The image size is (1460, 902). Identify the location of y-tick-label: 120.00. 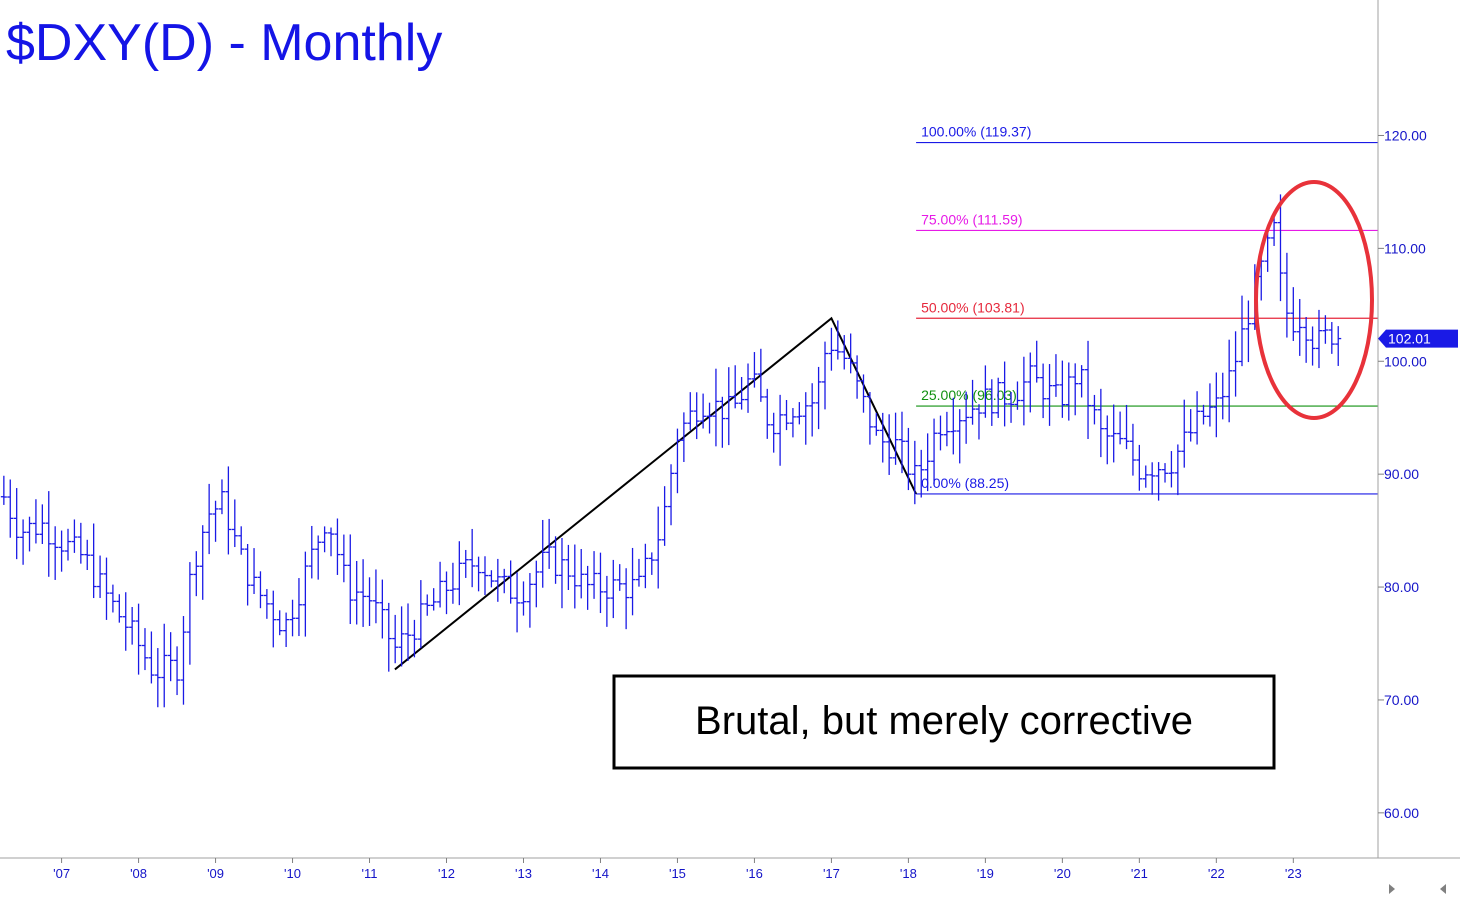
(1405, 135).